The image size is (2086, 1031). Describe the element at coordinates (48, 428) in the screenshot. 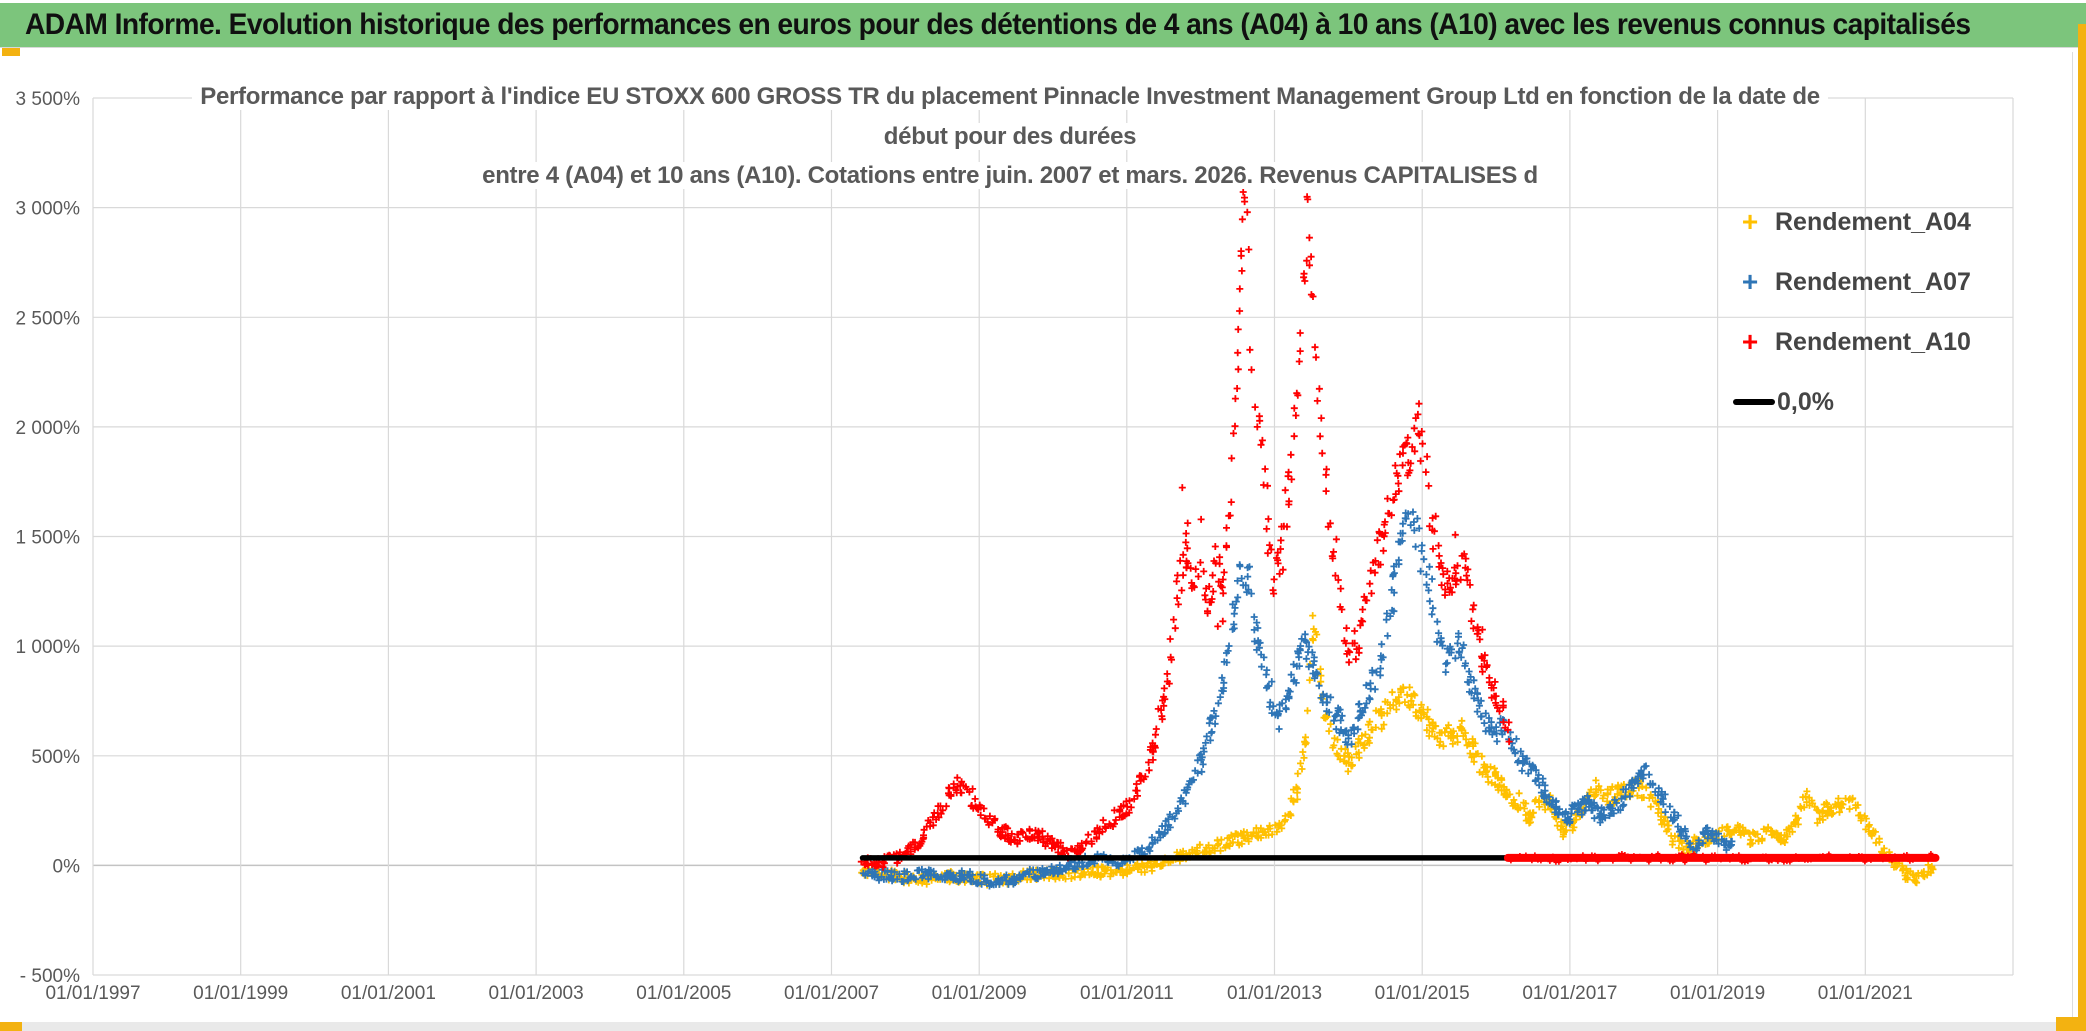

I see `svg-text: 2 000%` at that location.